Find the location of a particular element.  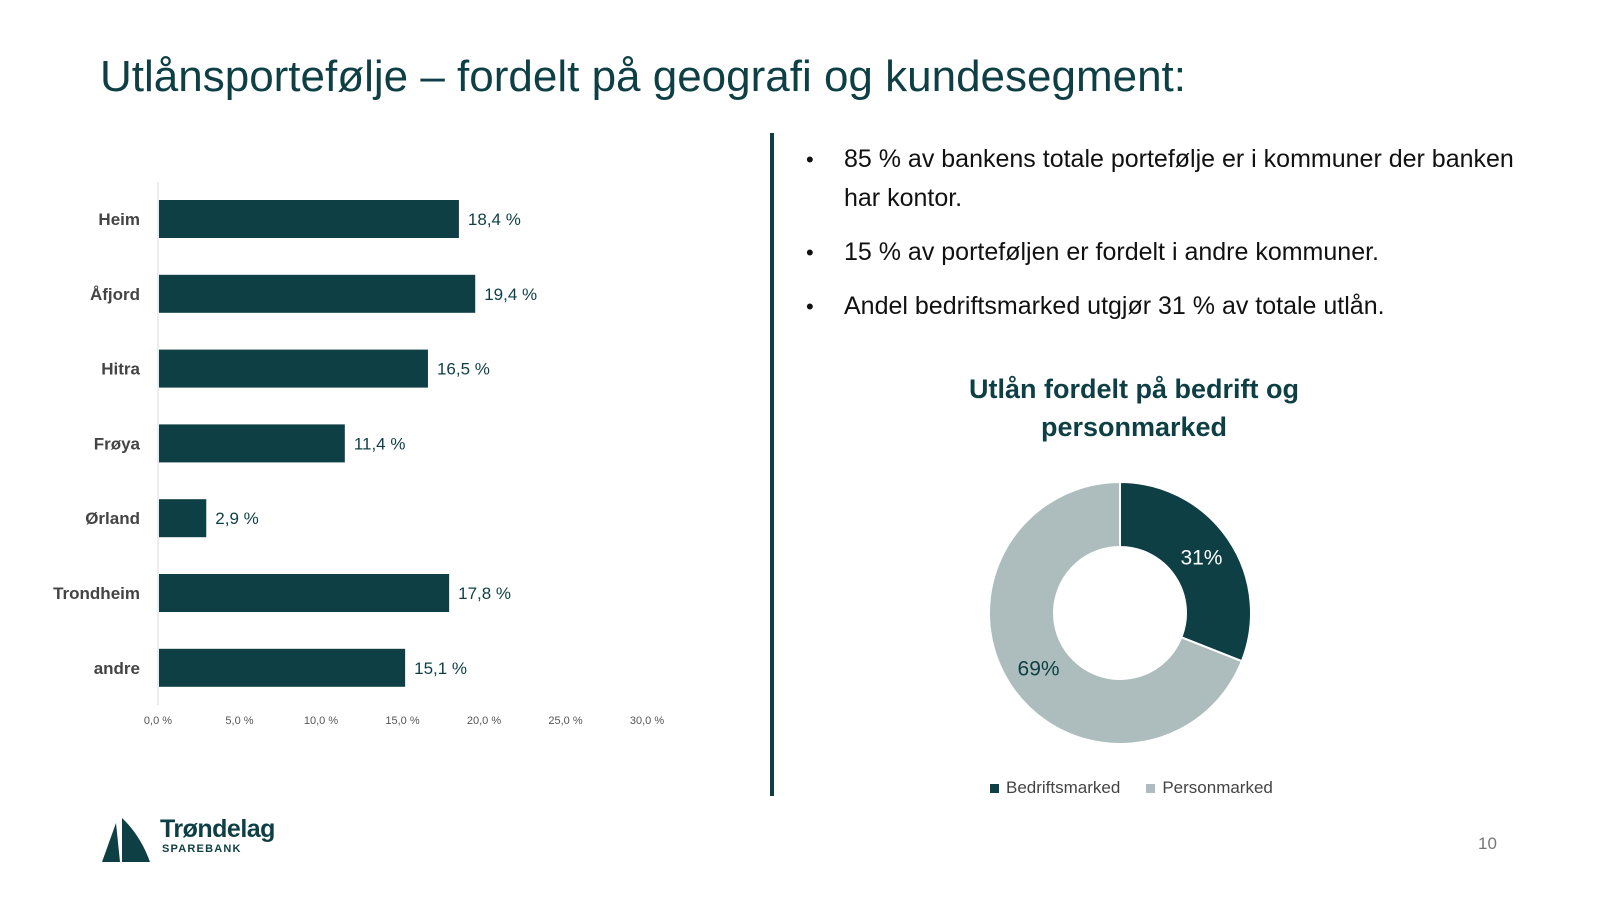

category-label: Åfjord is located at coordinates (115, 294).